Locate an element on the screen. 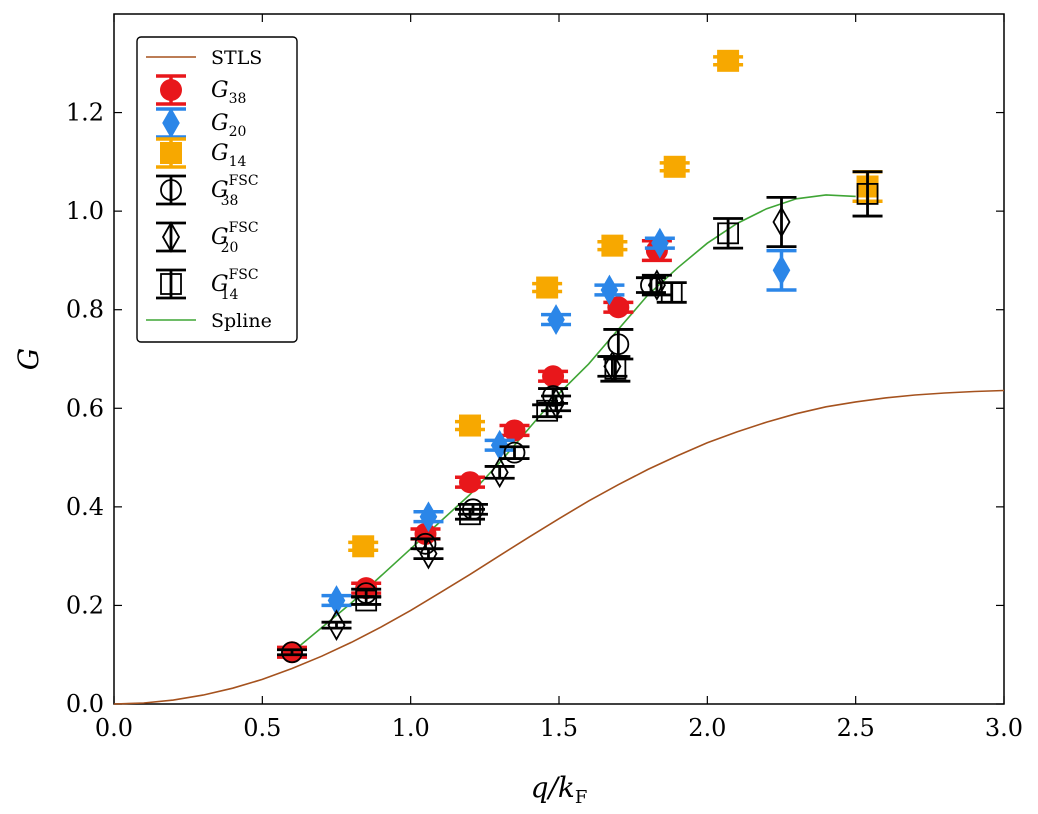  legend-stls-label: STLS is located at coordinates (236, 58).